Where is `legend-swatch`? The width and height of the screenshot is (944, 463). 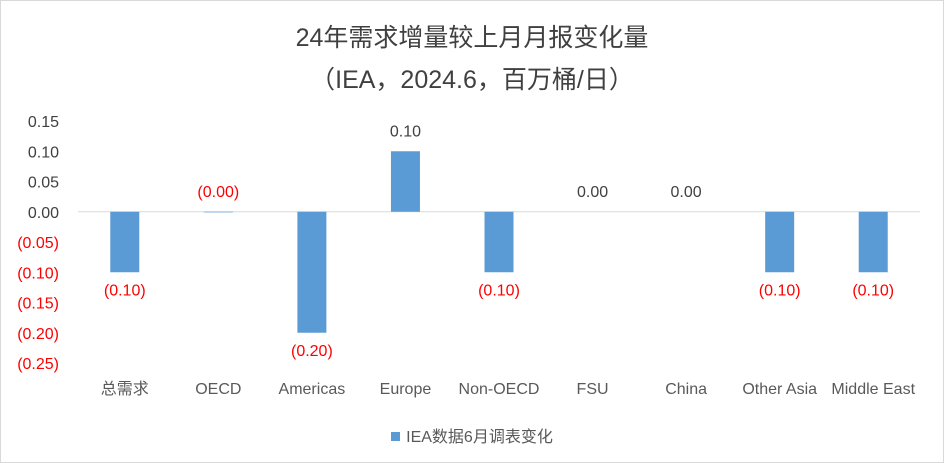
legend-swatch is located at coordinates (396, 437).